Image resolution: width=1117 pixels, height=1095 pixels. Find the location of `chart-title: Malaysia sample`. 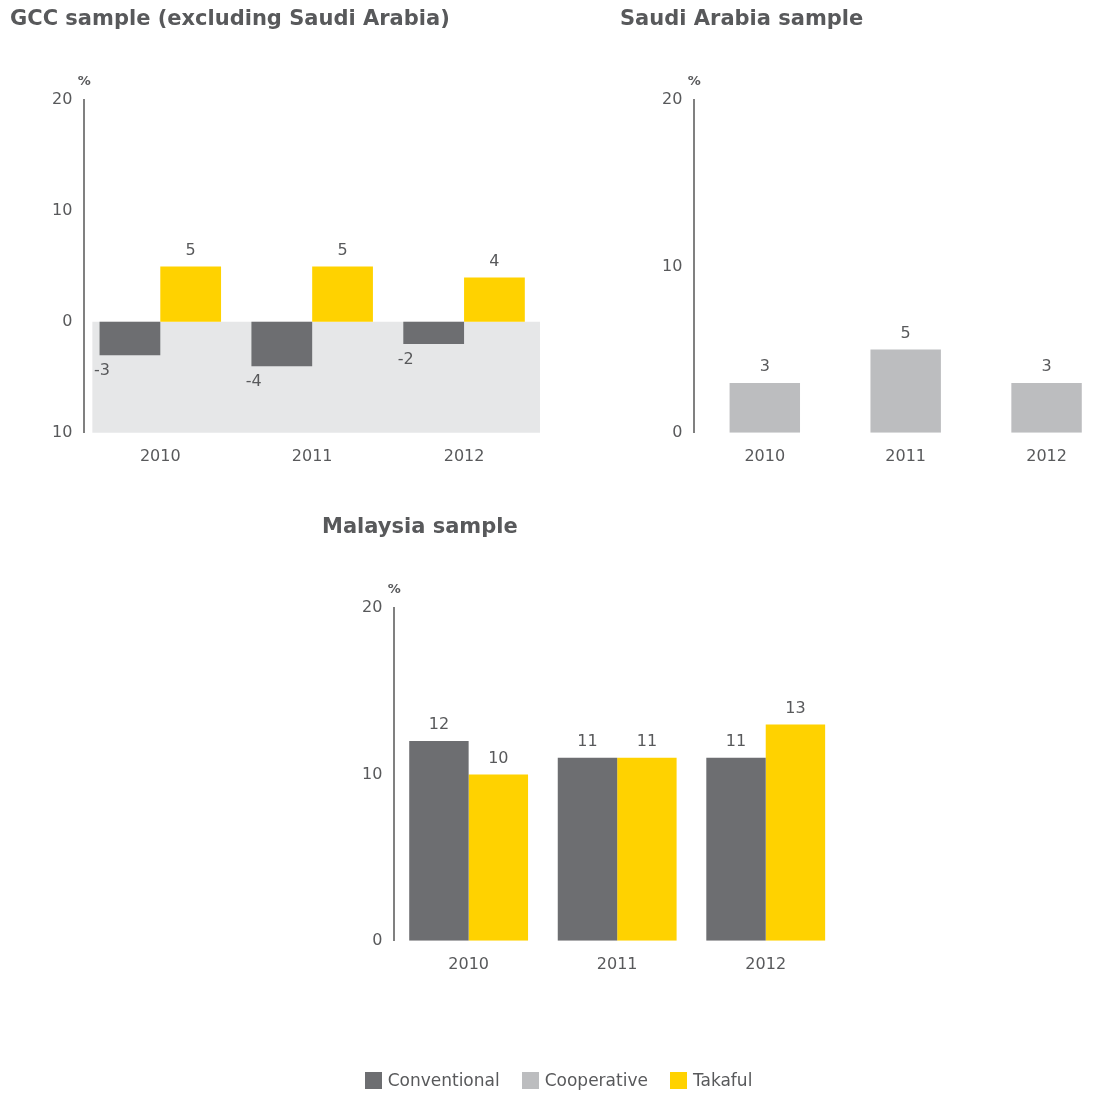

chart-title: Malaysia sample is located at coordinates (420, 526).